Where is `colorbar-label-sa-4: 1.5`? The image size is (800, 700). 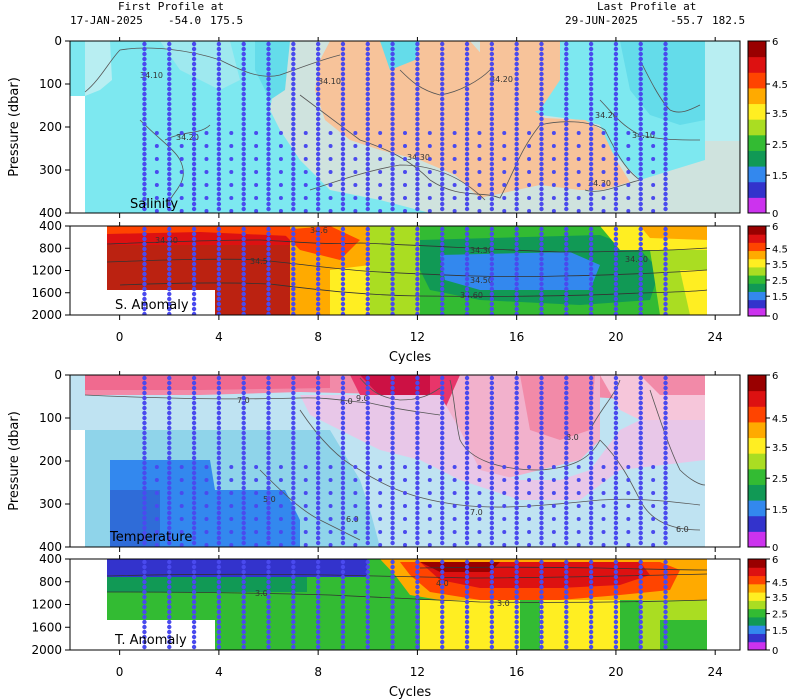
colorbar-label-sa-4: 1.5 is located at coordinates (780, 297).